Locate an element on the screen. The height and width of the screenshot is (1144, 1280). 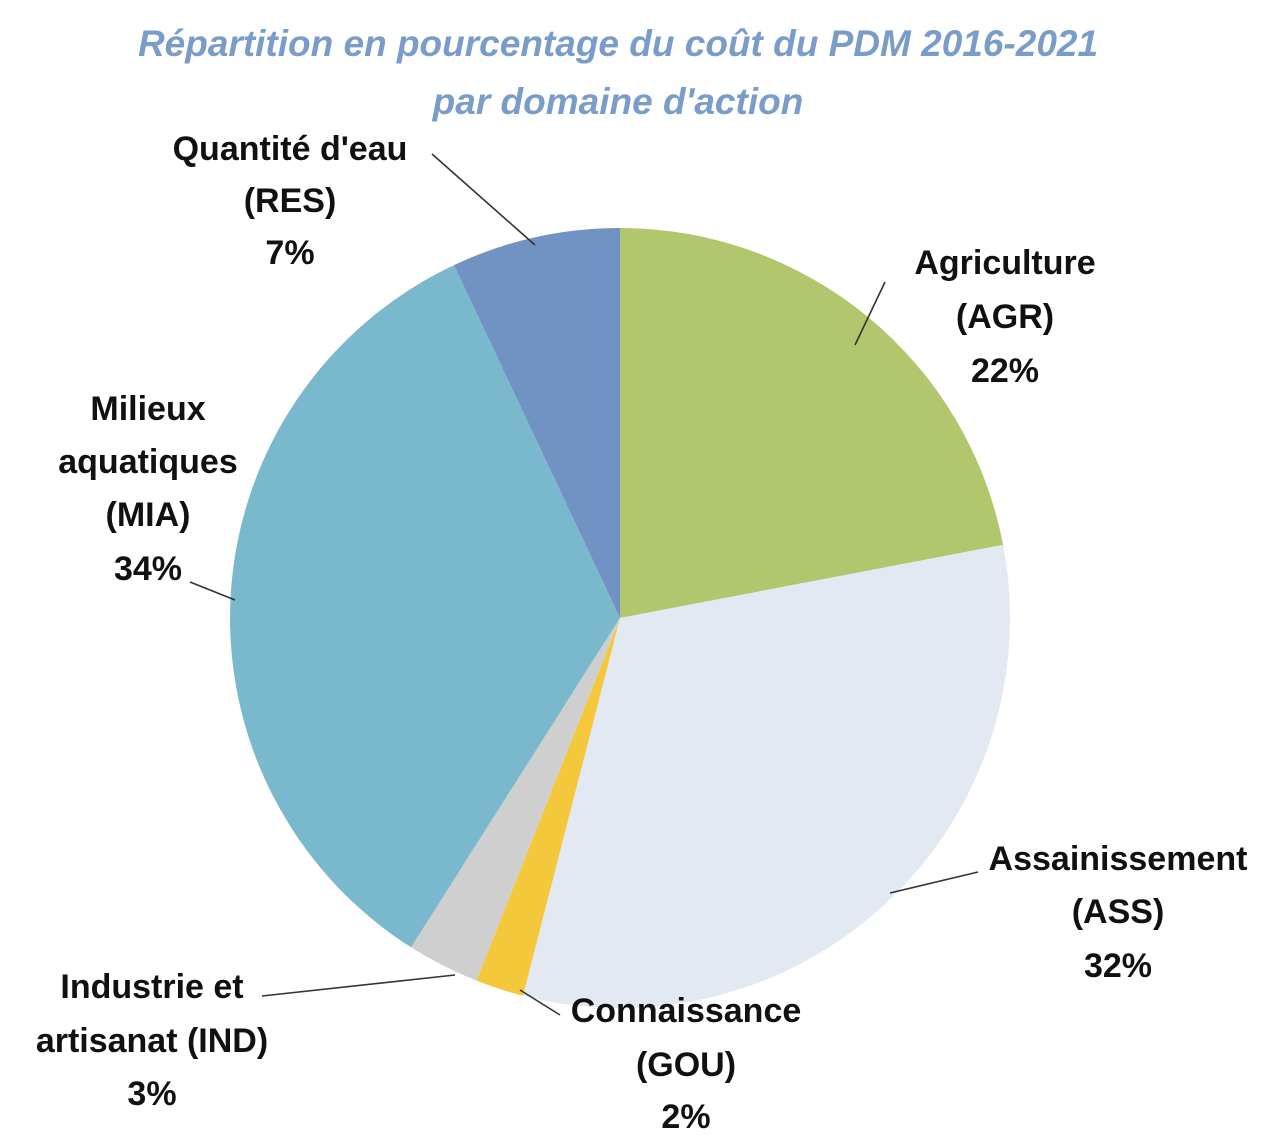
label-agr-name: Agriculture is located at coordinates (1004, 263).